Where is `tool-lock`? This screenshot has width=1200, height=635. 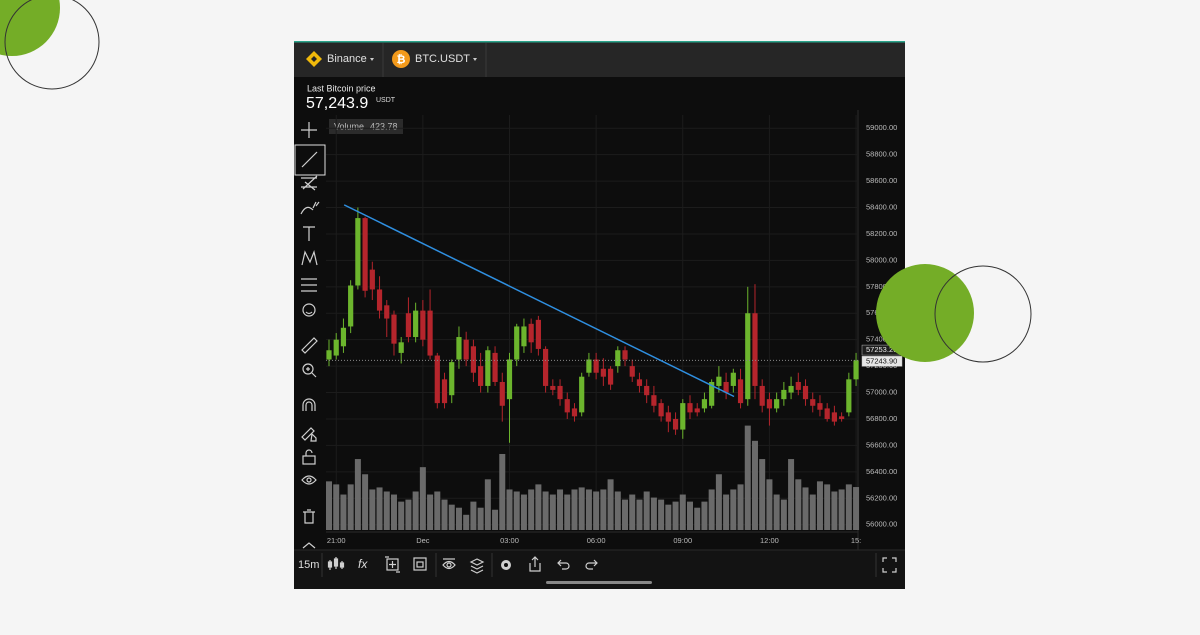
tool-lock is located at coordinates (309, 457).